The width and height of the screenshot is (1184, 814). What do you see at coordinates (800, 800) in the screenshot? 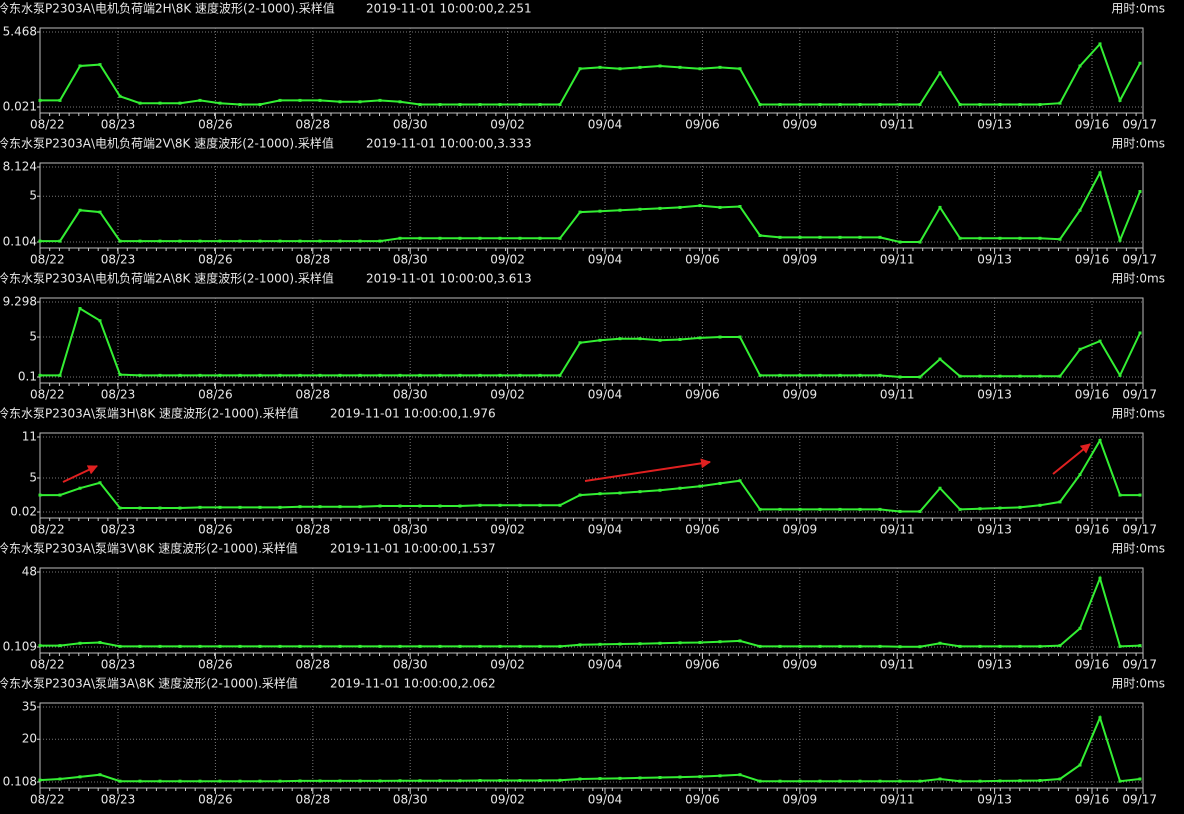
I see `x-tick-label: 09/09` at bounding box center [800, 800].